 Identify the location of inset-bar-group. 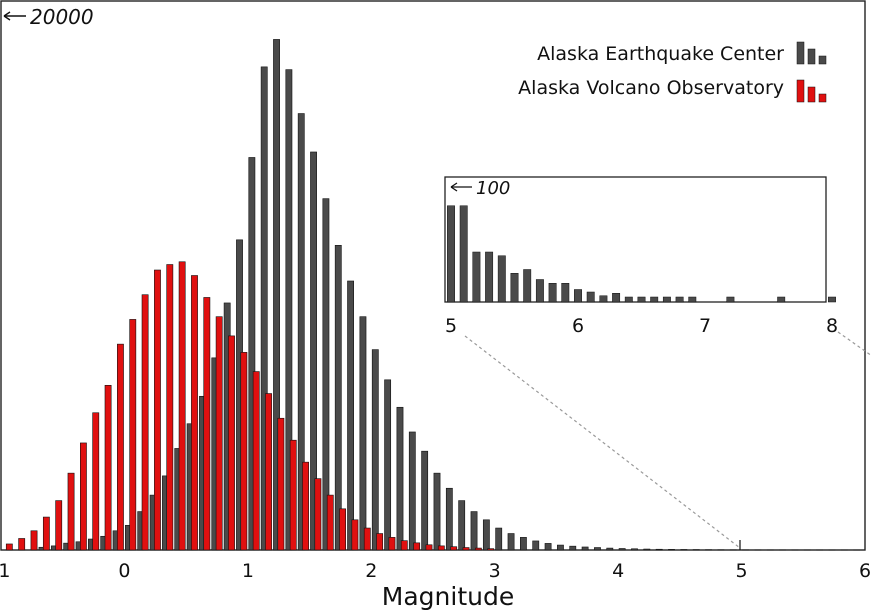
(641, 254).